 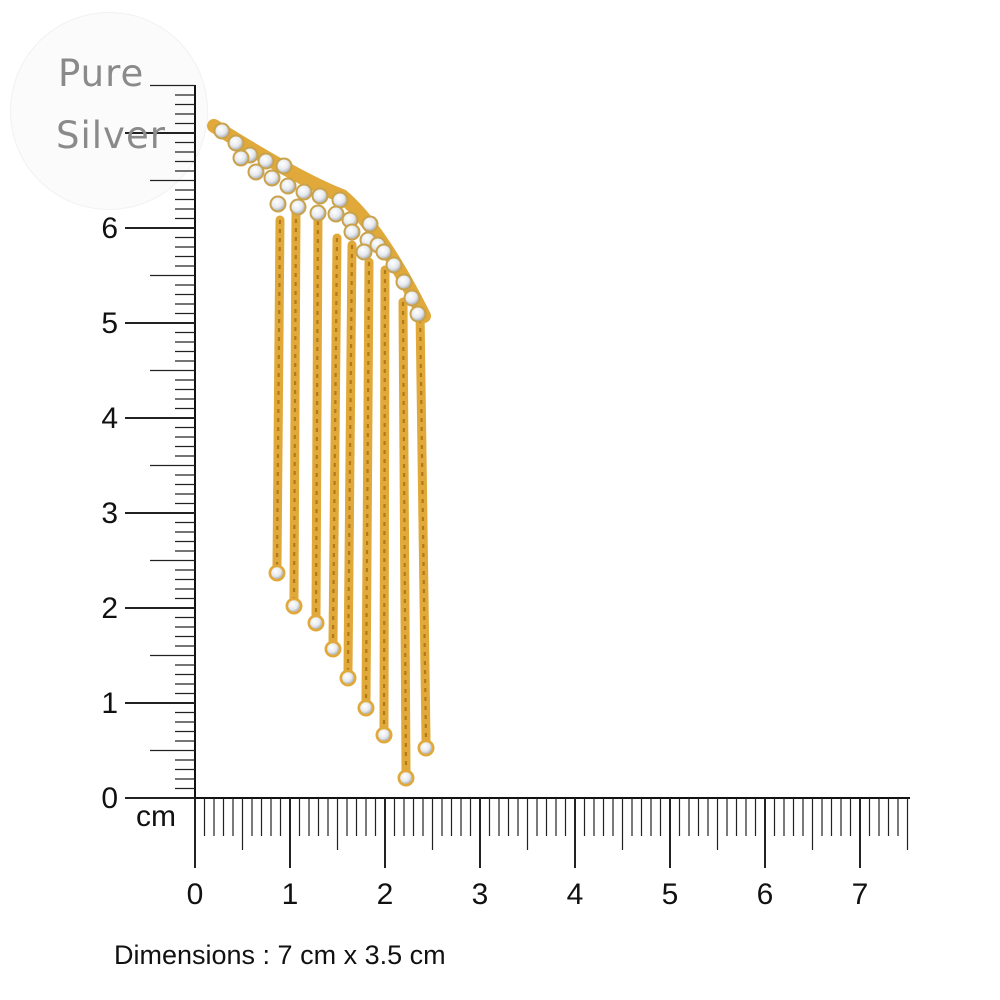 I want to click on x-tick-label-3: 3, so click(x=480, y=894).